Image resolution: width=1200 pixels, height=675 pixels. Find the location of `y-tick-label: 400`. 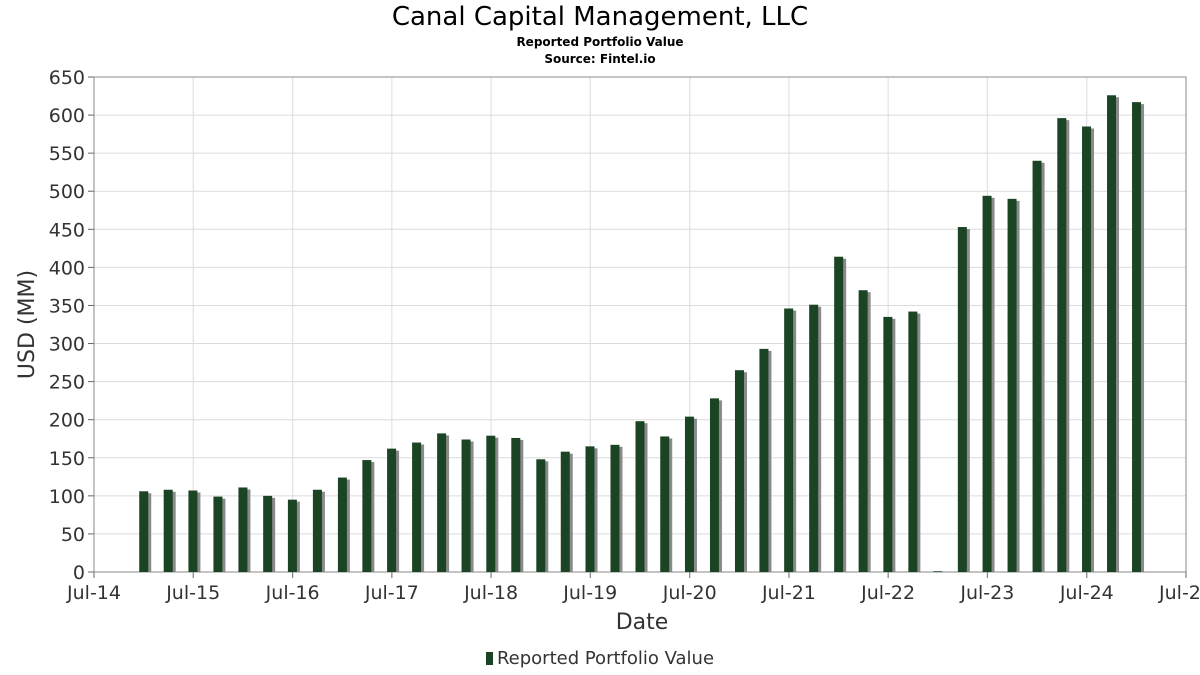

y-tick-label: 400 is located at coordinates (67, 268).